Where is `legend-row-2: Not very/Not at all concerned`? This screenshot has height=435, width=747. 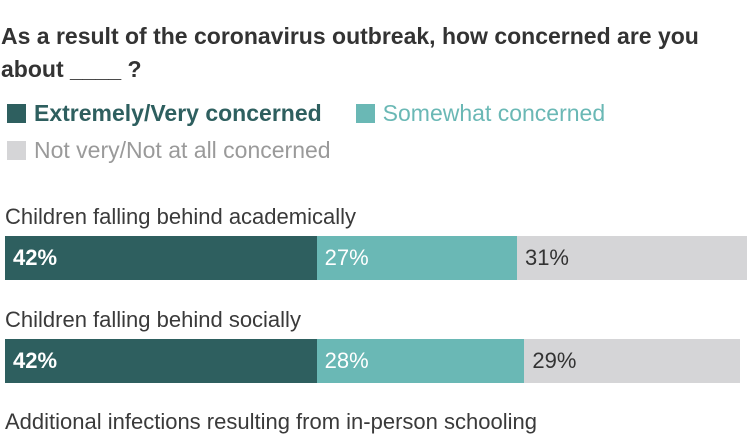
legend-row-2: Not very/Not at all concerned is located at coordinates (186, 150).